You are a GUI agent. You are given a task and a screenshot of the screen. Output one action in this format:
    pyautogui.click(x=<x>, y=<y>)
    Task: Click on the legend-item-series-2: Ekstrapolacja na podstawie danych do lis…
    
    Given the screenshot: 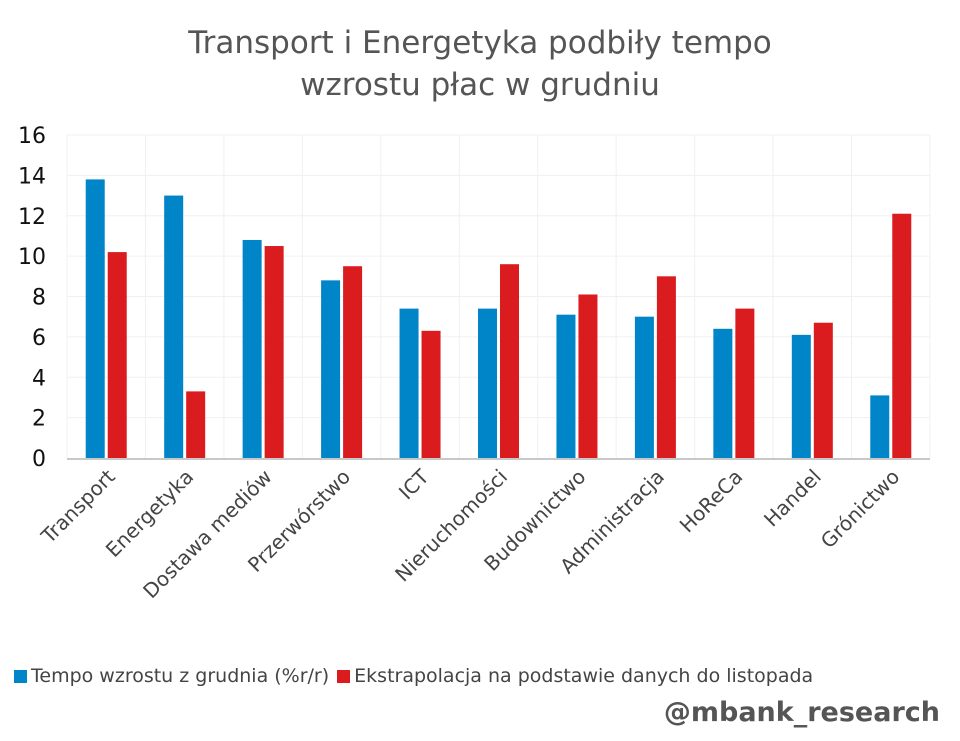 What is the action you would take?
    pyautogui.click(x=575, y=676)
    